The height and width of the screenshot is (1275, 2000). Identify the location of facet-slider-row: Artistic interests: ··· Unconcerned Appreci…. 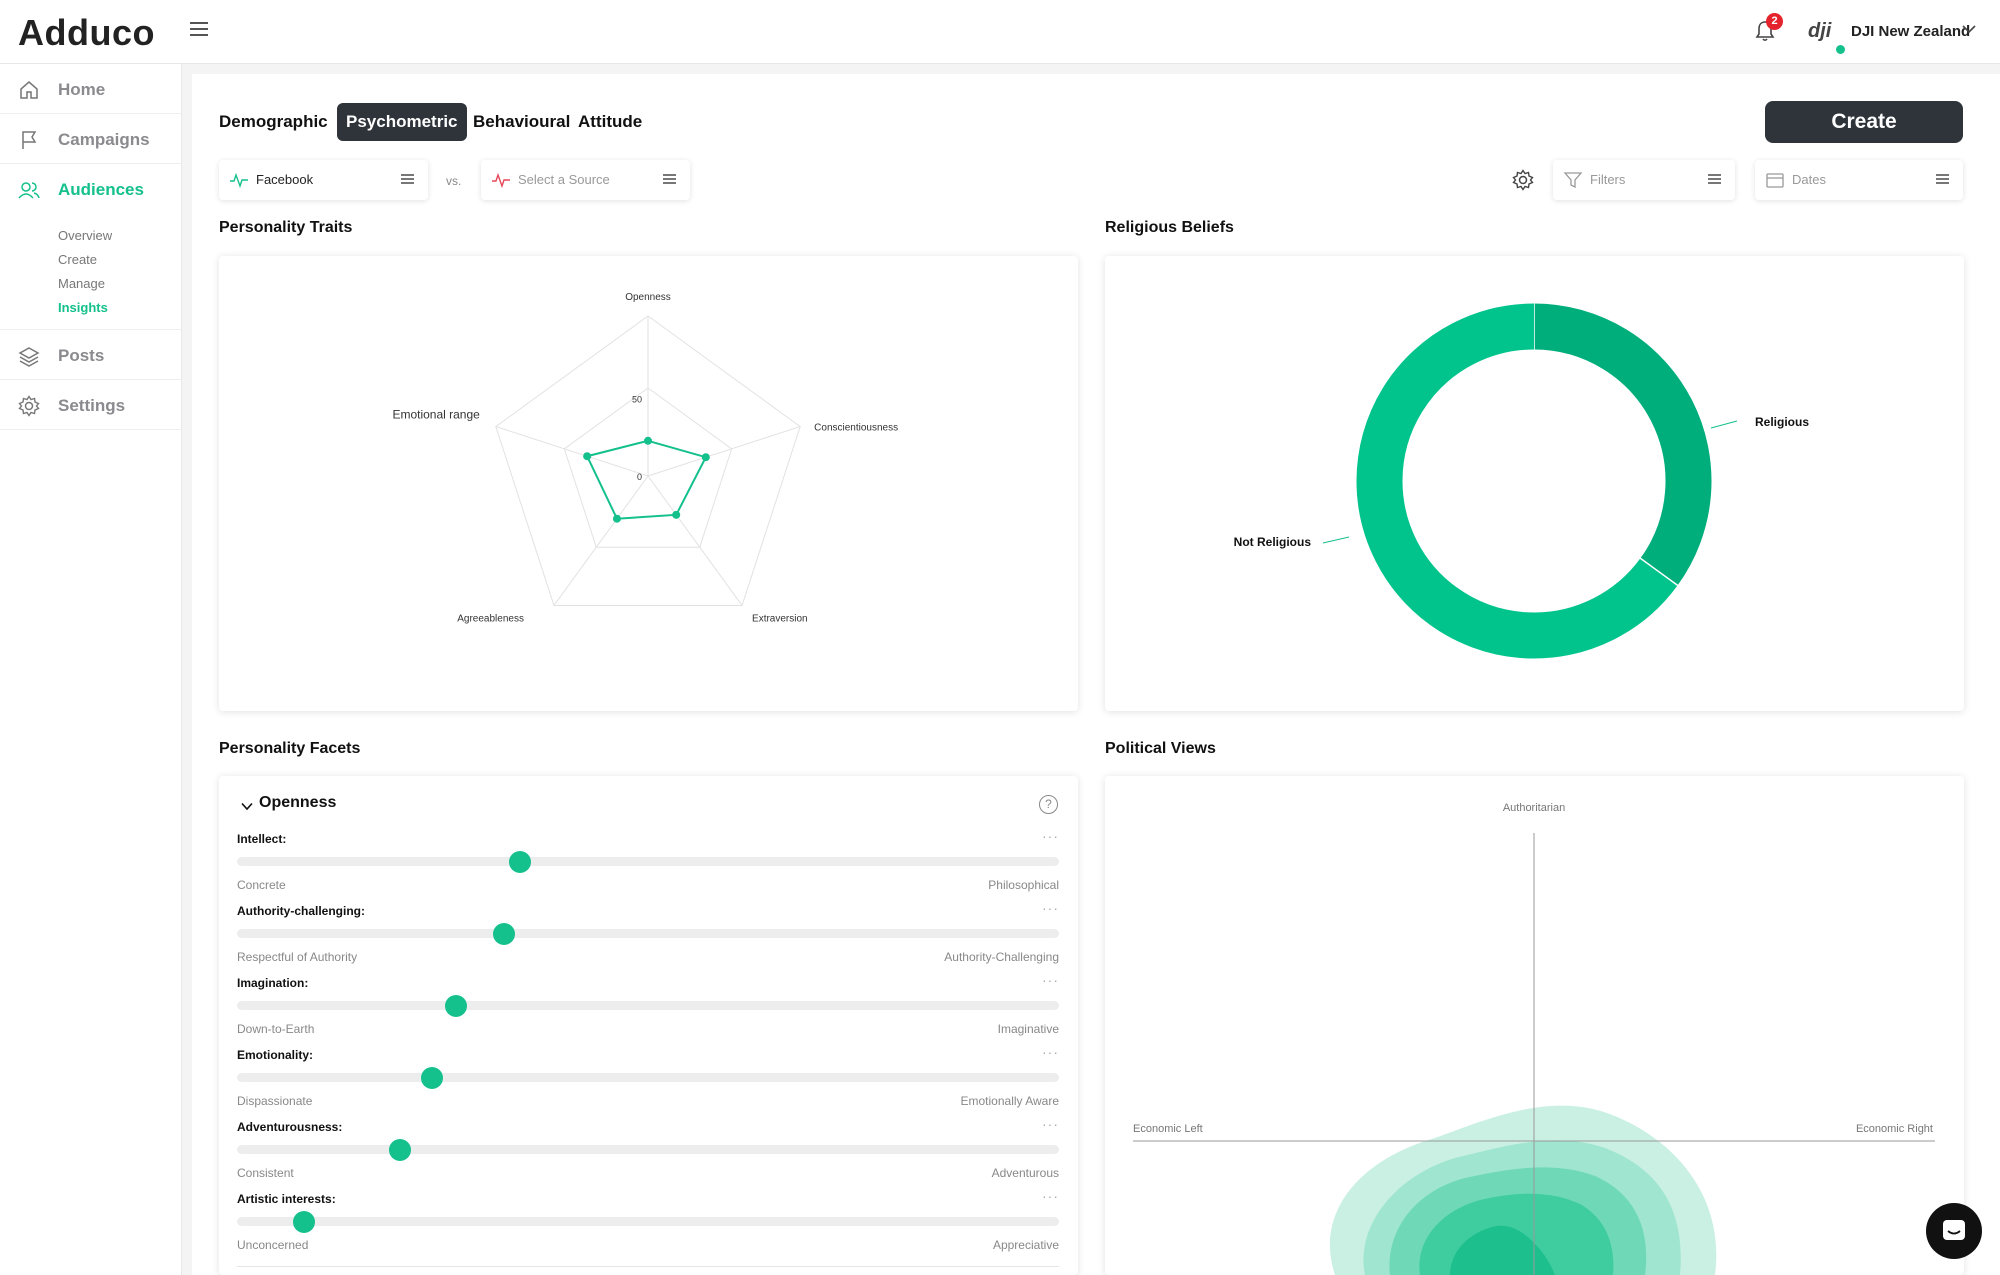
(648, 1226).